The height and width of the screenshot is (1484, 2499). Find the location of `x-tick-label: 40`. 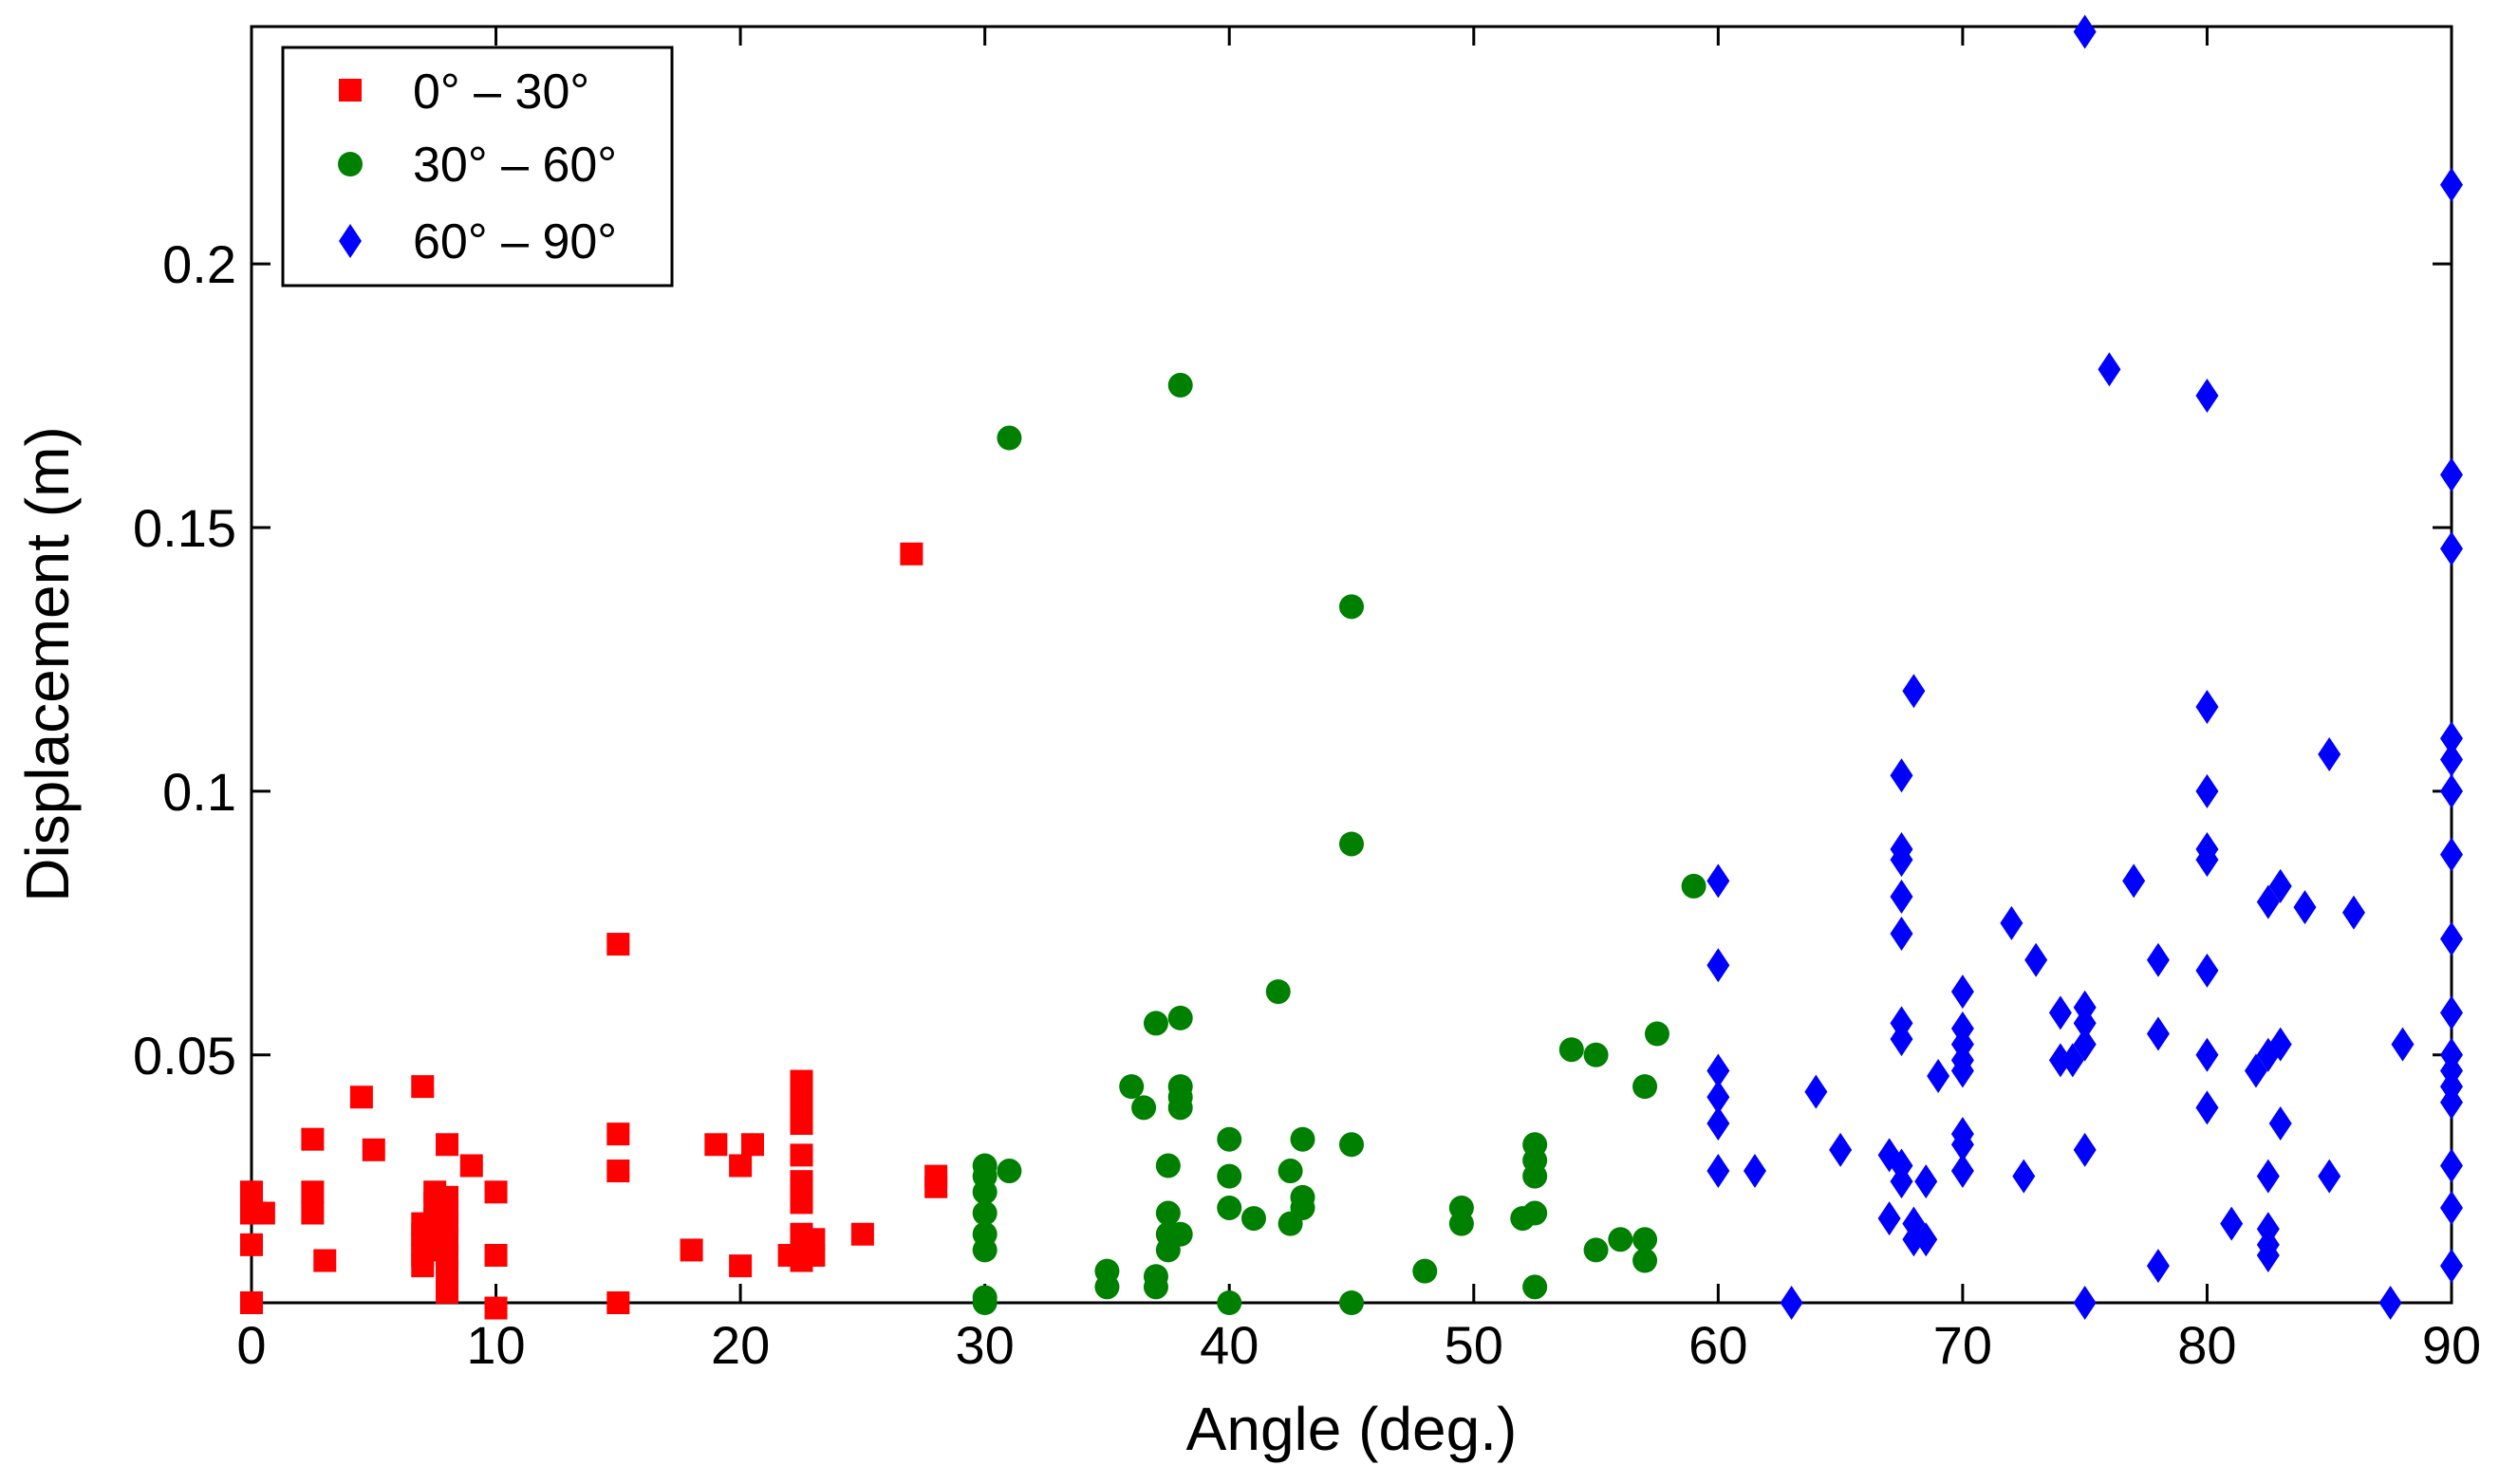

x-tick-label: 40 is located at coordinates (1229, 1345).